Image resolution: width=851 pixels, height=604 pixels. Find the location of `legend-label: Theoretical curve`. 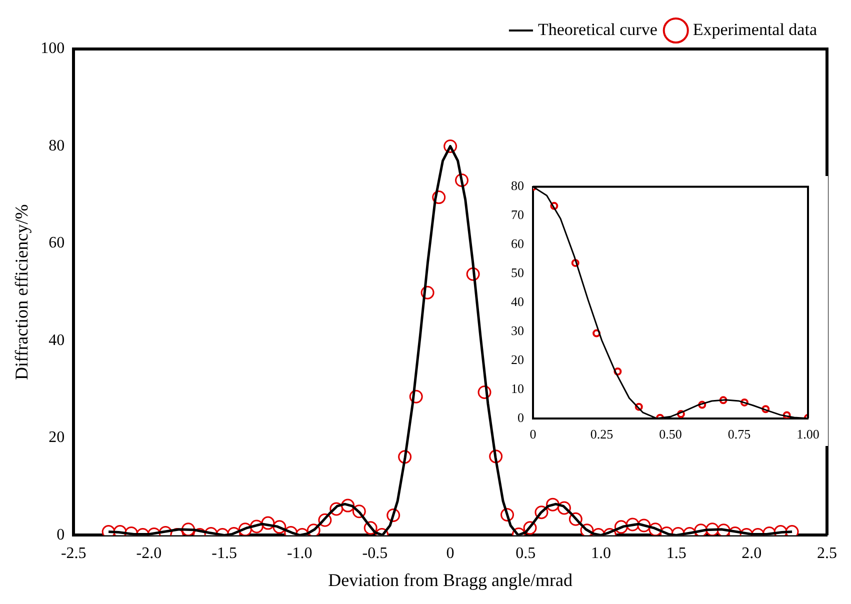

legend-label: Theoretical curve is located at coordinates (598, 29).